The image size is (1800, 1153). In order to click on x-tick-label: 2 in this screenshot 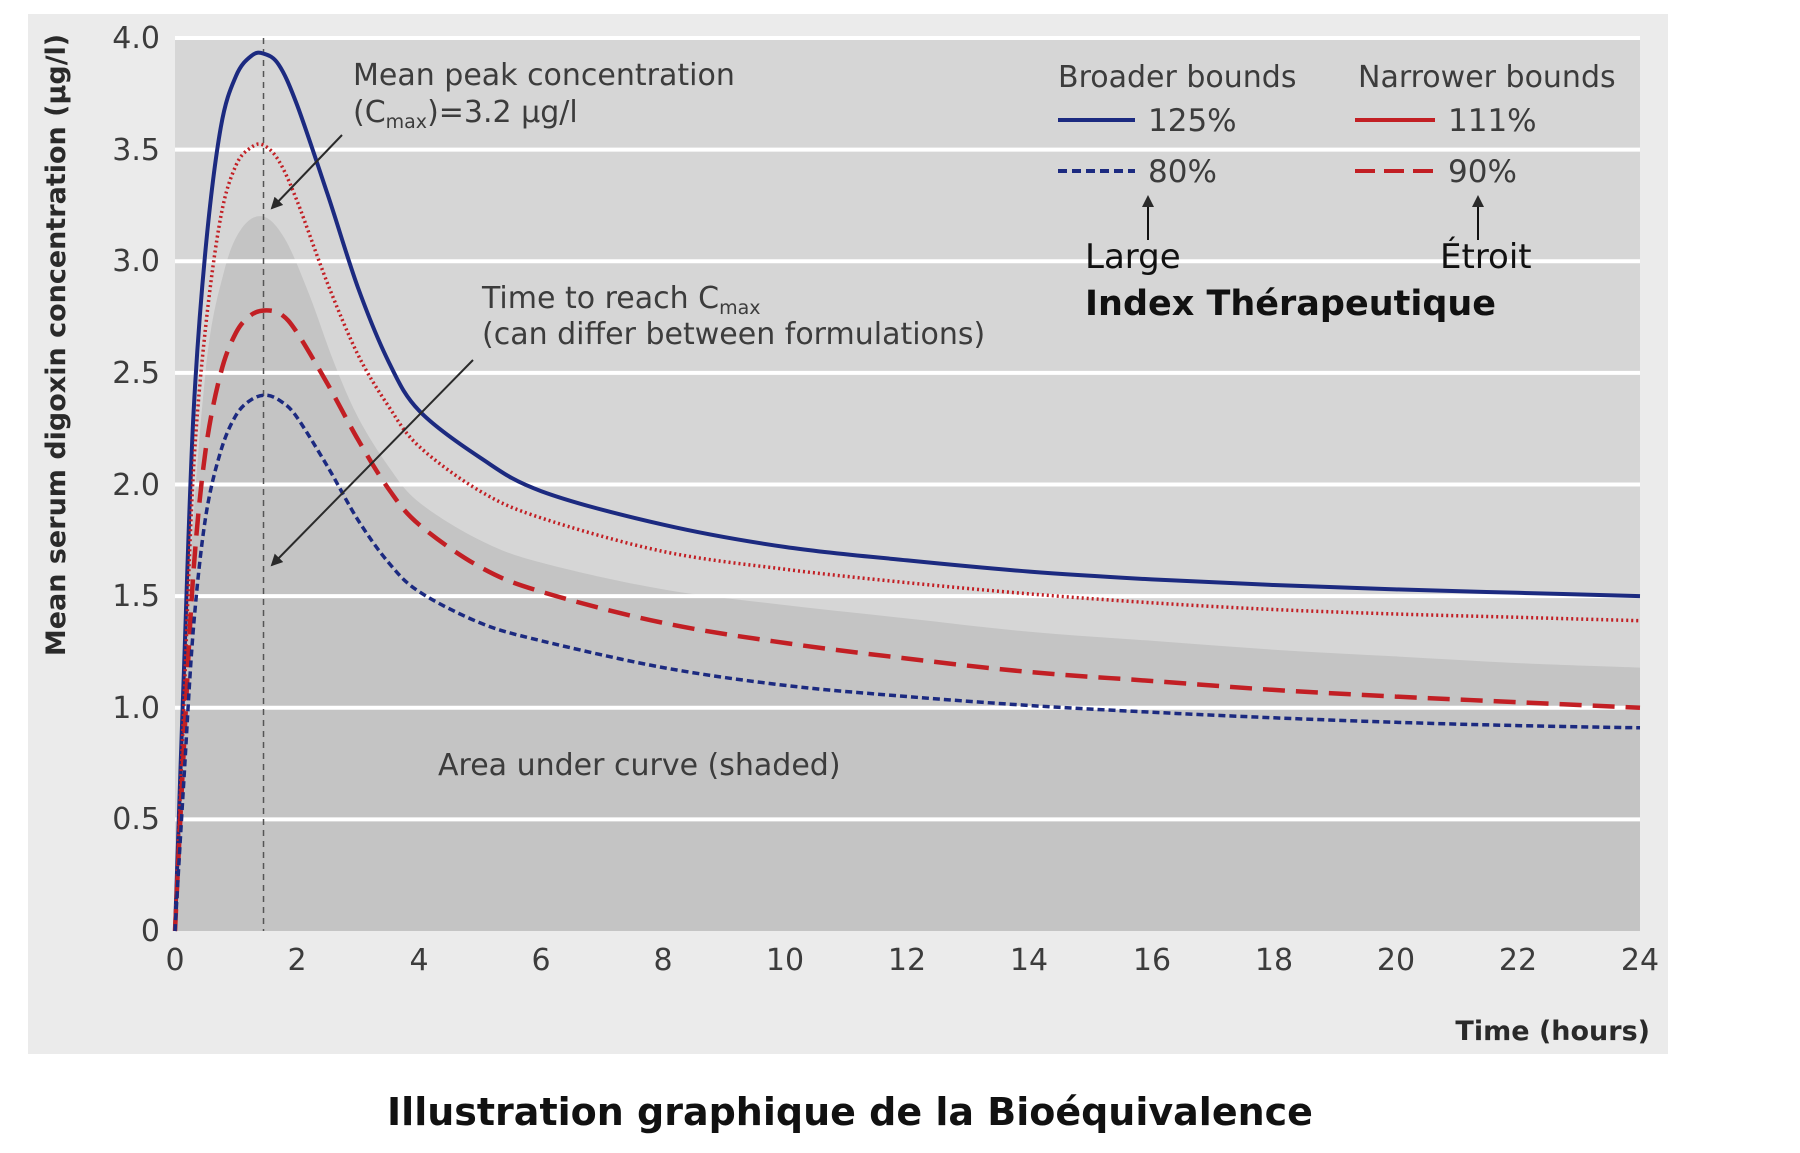, I will do `click(296, 960)`.